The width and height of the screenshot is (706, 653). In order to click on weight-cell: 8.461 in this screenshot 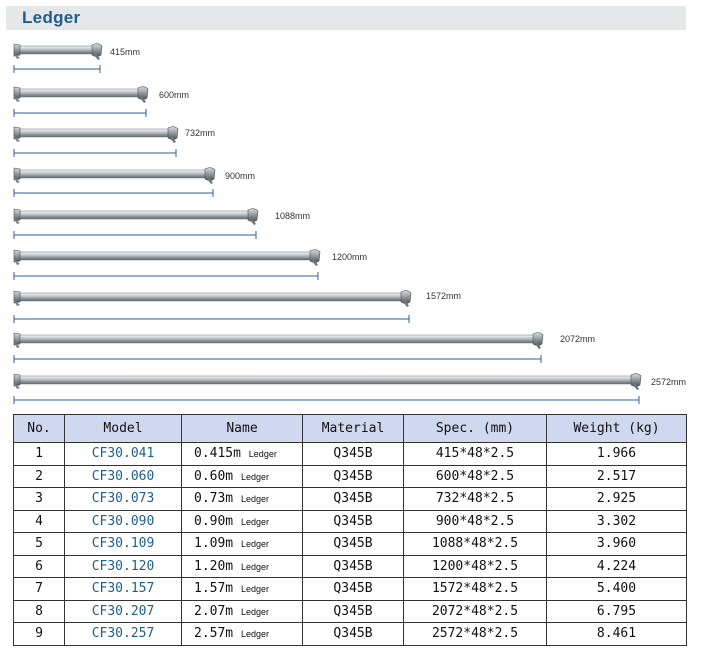, I will do `click(616, 634)`.